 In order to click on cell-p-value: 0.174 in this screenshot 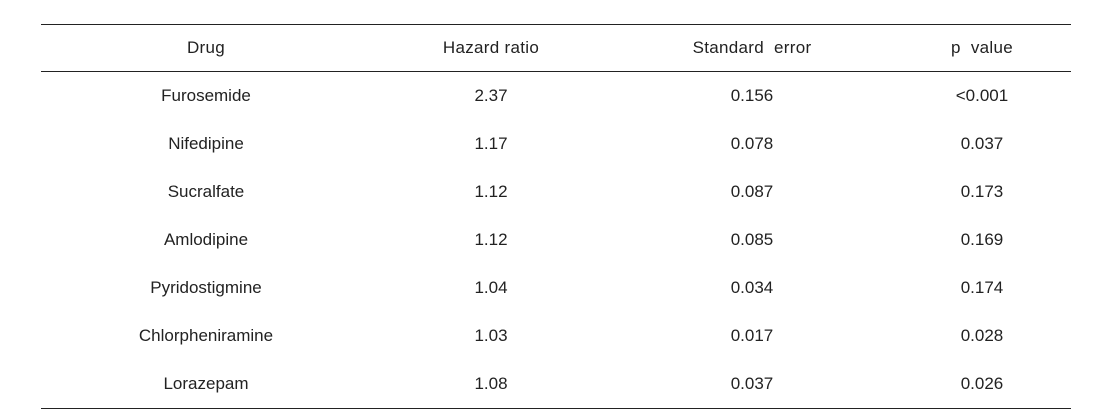, I will do `click(982, 287)`.